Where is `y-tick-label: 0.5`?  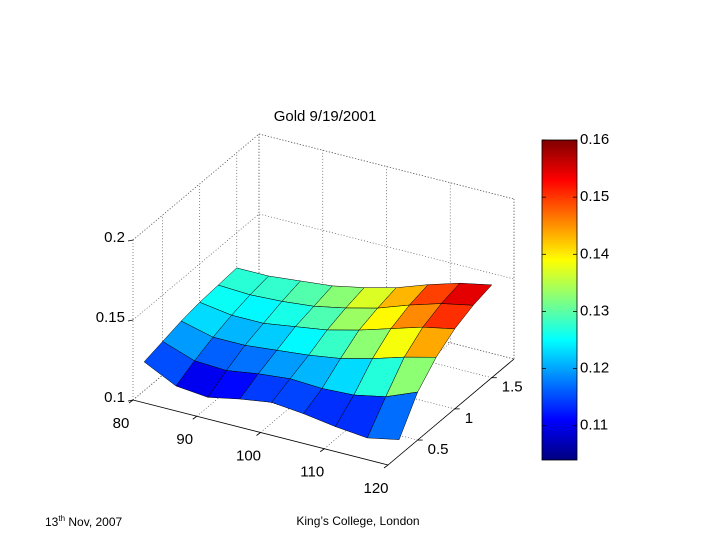 y-tick-label: 0.5 is located at coordinates (438, 449).